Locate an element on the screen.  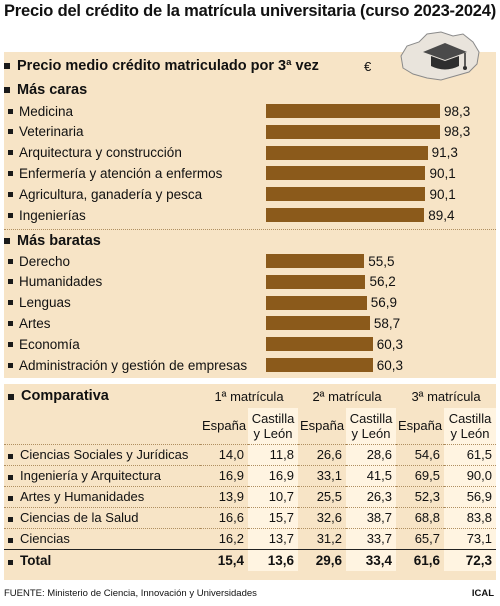
spain-value-cell: 15,4 is located at coordinates (224, 559).